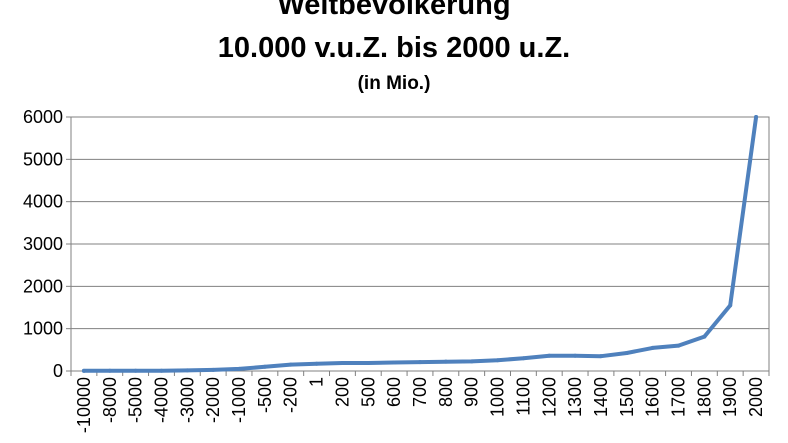  What do you see at coordinates (213, 400) in the screenshot?
I see `x-tick-label: -2000` at bounding box center [213, 400].